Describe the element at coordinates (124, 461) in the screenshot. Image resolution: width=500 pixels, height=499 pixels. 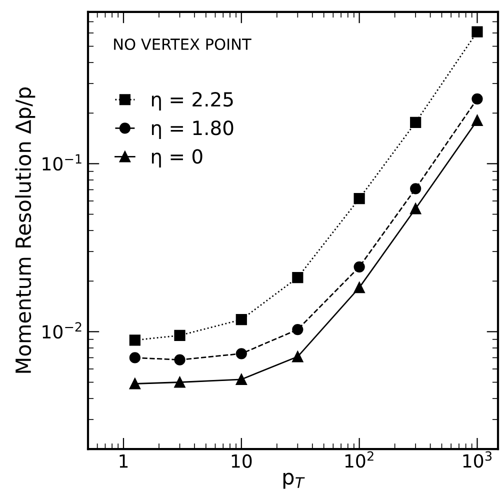
I see `x-tick-label: 1` at that location.